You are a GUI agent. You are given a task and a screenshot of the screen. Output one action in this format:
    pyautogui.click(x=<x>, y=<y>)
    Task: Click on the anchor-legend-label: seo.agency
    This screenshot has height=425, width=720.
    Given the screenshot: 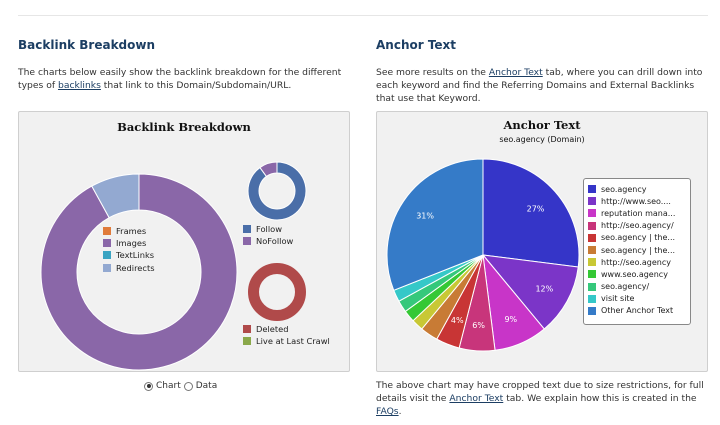 What is the action you would take?
    pyautogui.click(x=624, y=189)
    